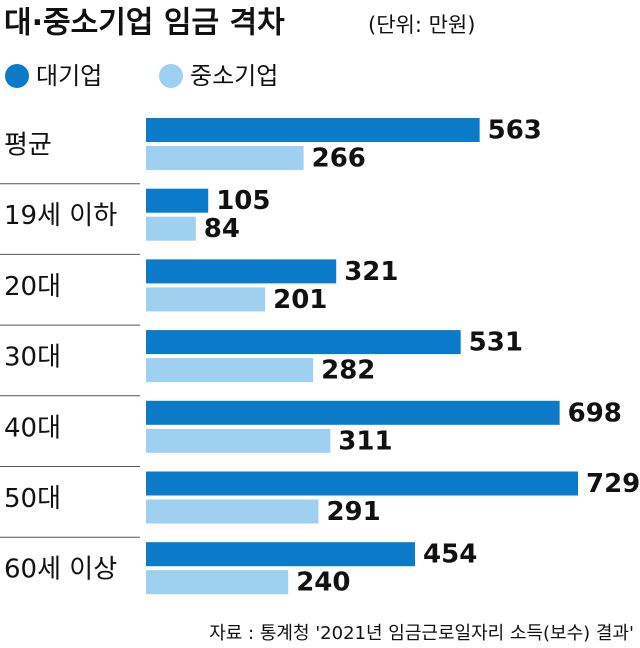 The width and height of the screenshot is (640, 648). Describe the element at coordinates (144, 23) in the screenshot. I see `chart-title: 대·중소기업 임금 격차` at that location.